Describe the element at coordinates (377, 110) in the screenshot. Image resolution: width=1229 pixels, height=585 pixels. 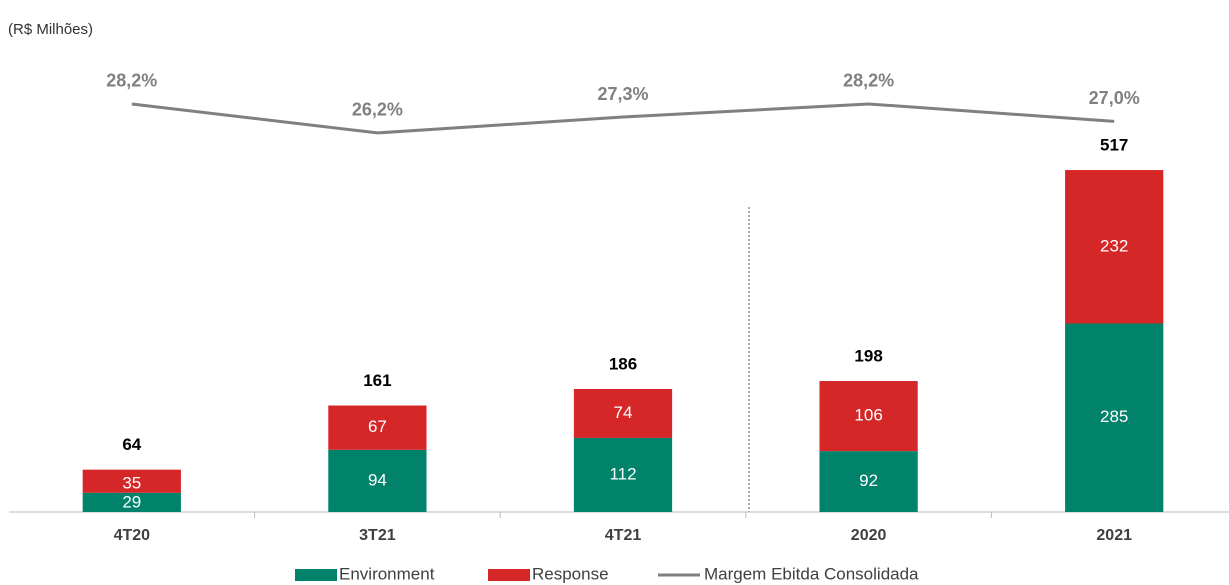
I see `line-label: 26,2%` at that location.